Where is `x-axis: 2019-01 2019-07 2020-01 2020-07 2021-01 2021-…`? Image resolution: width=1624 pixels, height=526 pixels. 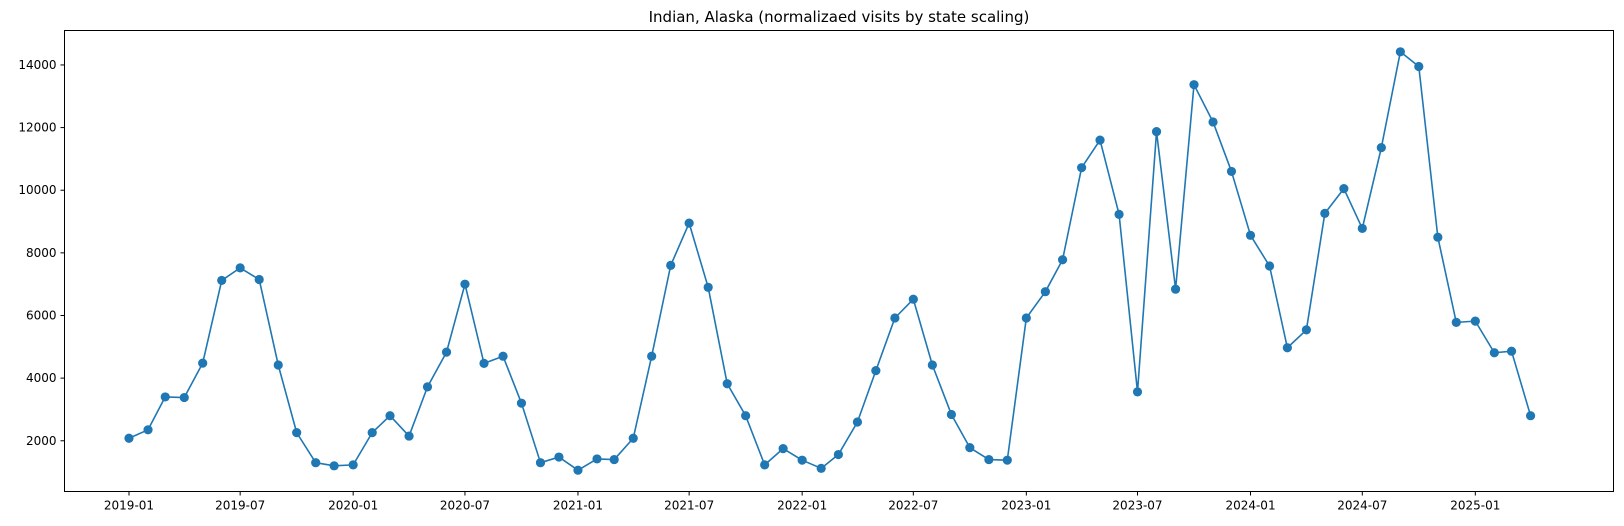
x-axis: 2019-01 2019-07 2020-01 2020-07 2021-01 2021-… is located at coordinates (802, 502).